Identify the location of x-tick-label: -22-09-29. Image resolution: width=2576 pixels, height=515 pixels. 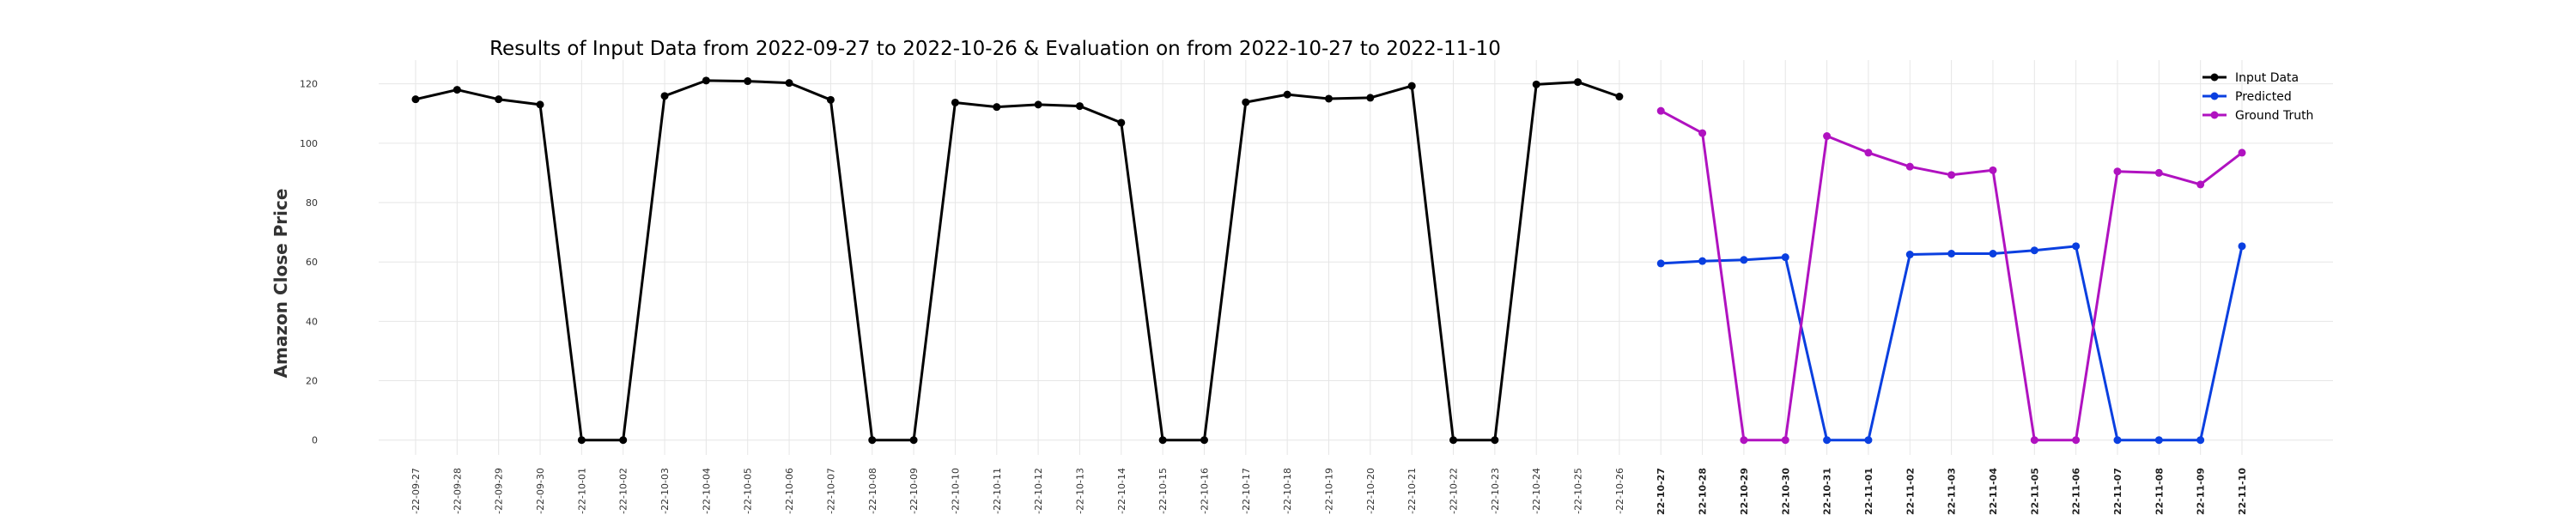
(499, 491).